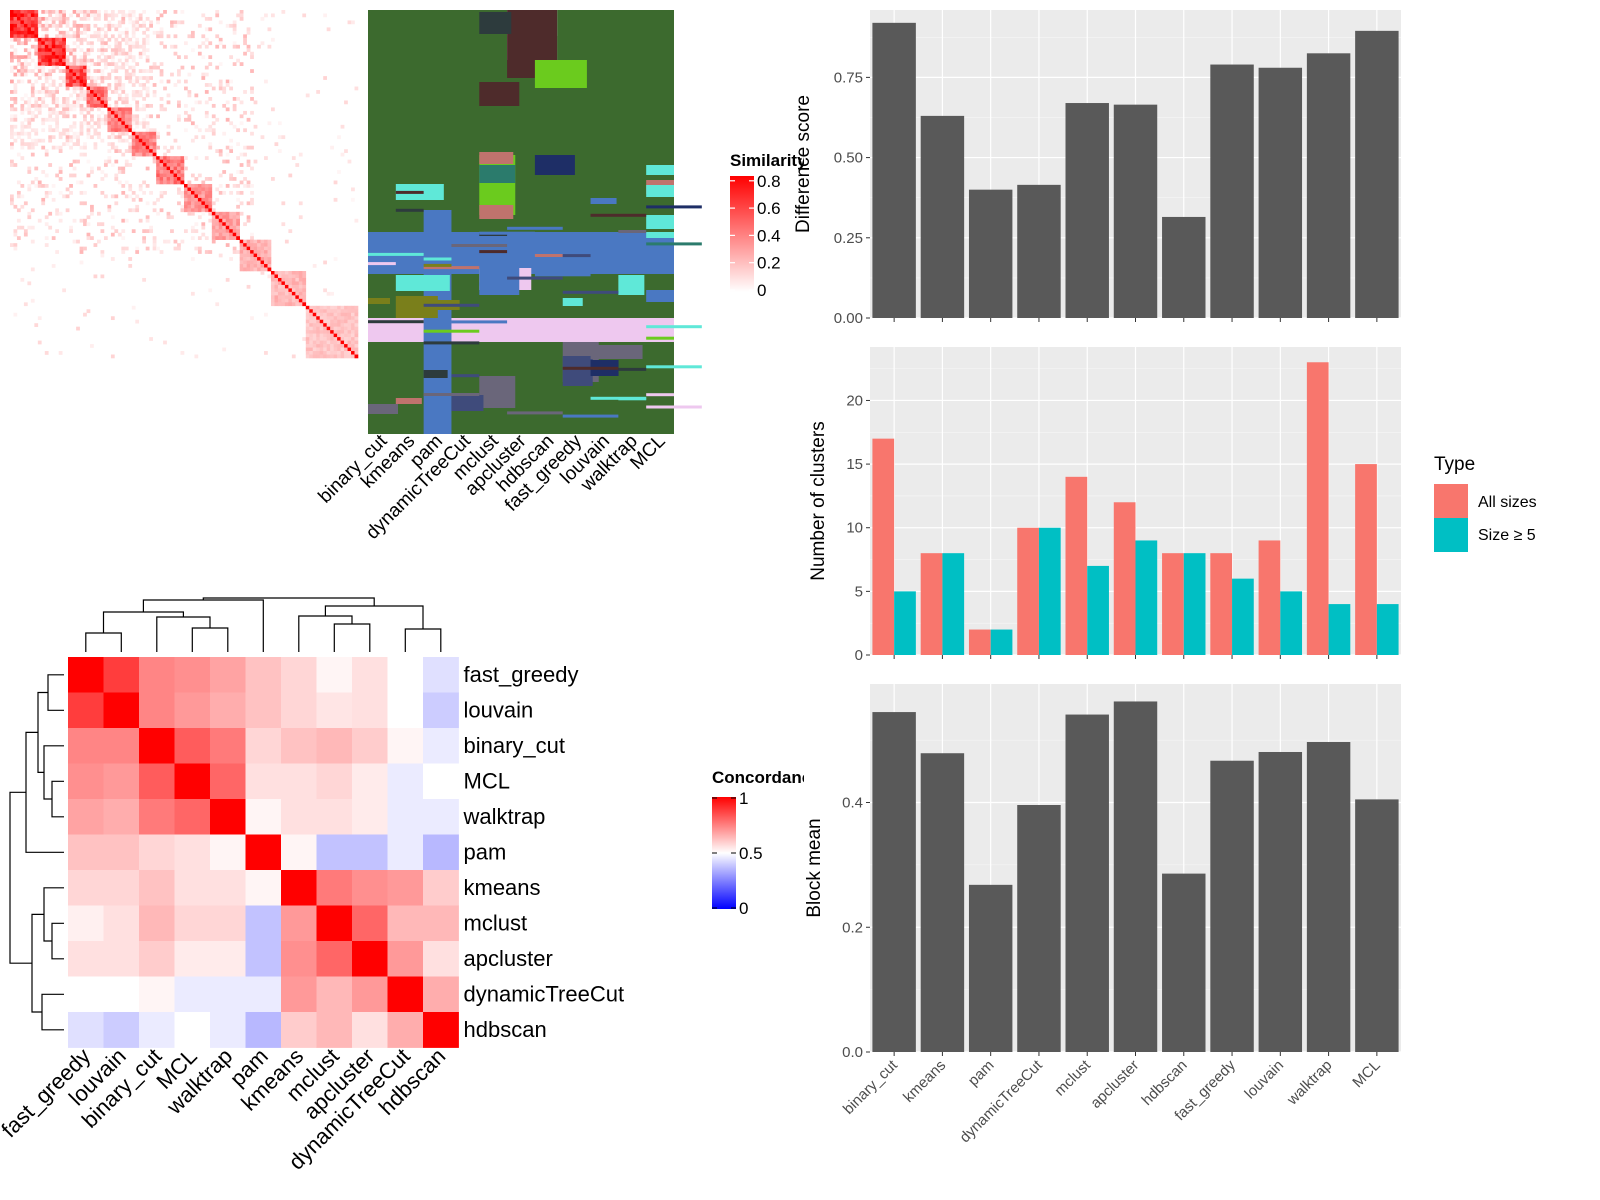 The height and width of the screenshot is (1200, 1600). What do you see at coordinates (1097, 168) in the screenshot?
I see `difference-score-panel: 0.00 0.25 0.50 0.75 Difference score` at bounding box center [1097, 168].